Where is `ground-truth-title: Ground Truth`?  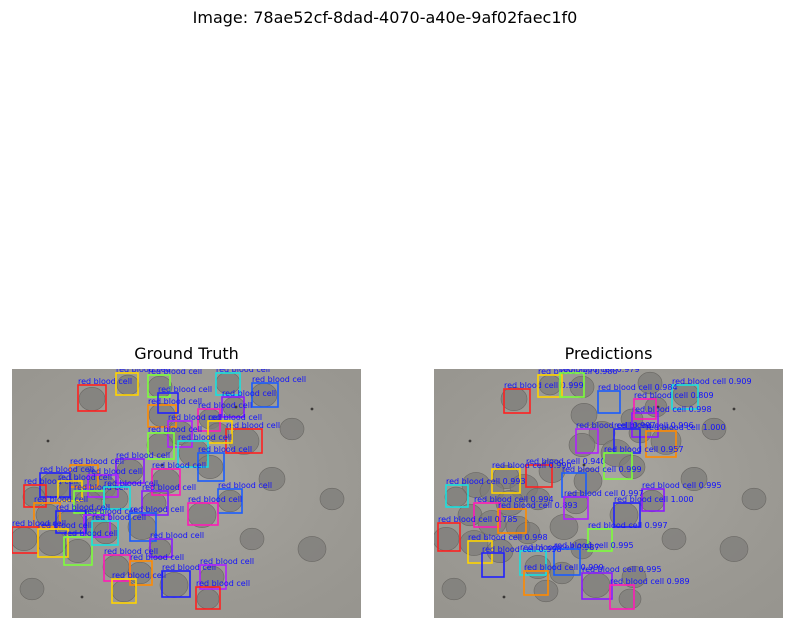
ground-truth-title: Ground Truth is located at coordinates (186, 353).